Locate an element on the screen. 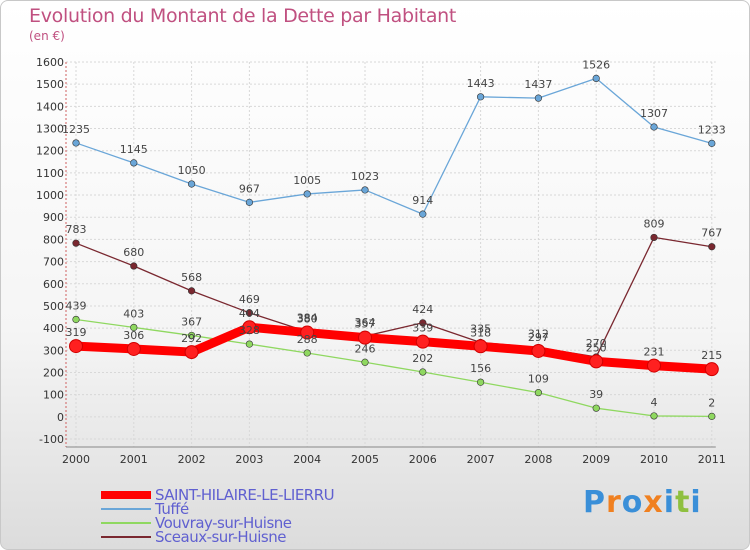 The image size is (750, 550). y-tick-label: 1100 is located at coordinates (50, 173).